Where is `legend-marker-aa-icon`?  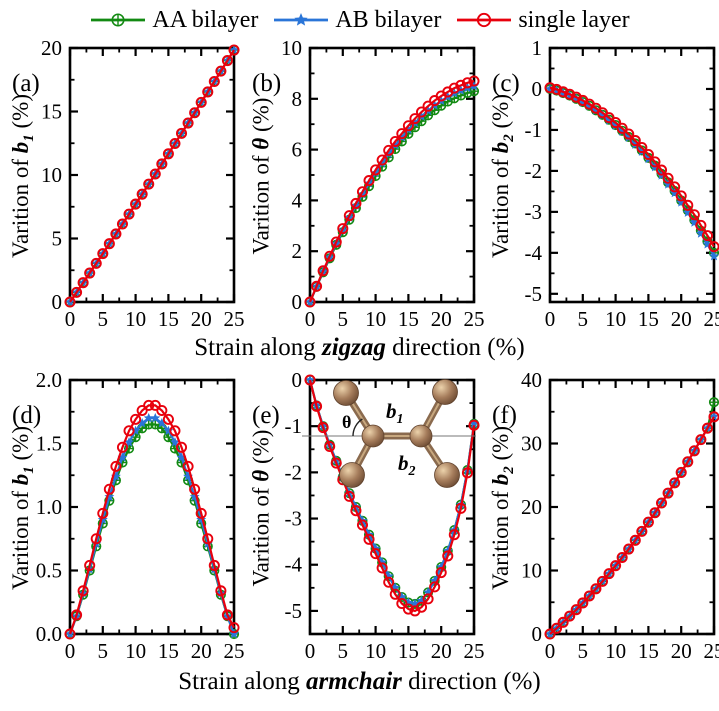
legend-marker-aa-icon is located at coordinates (118, 20).